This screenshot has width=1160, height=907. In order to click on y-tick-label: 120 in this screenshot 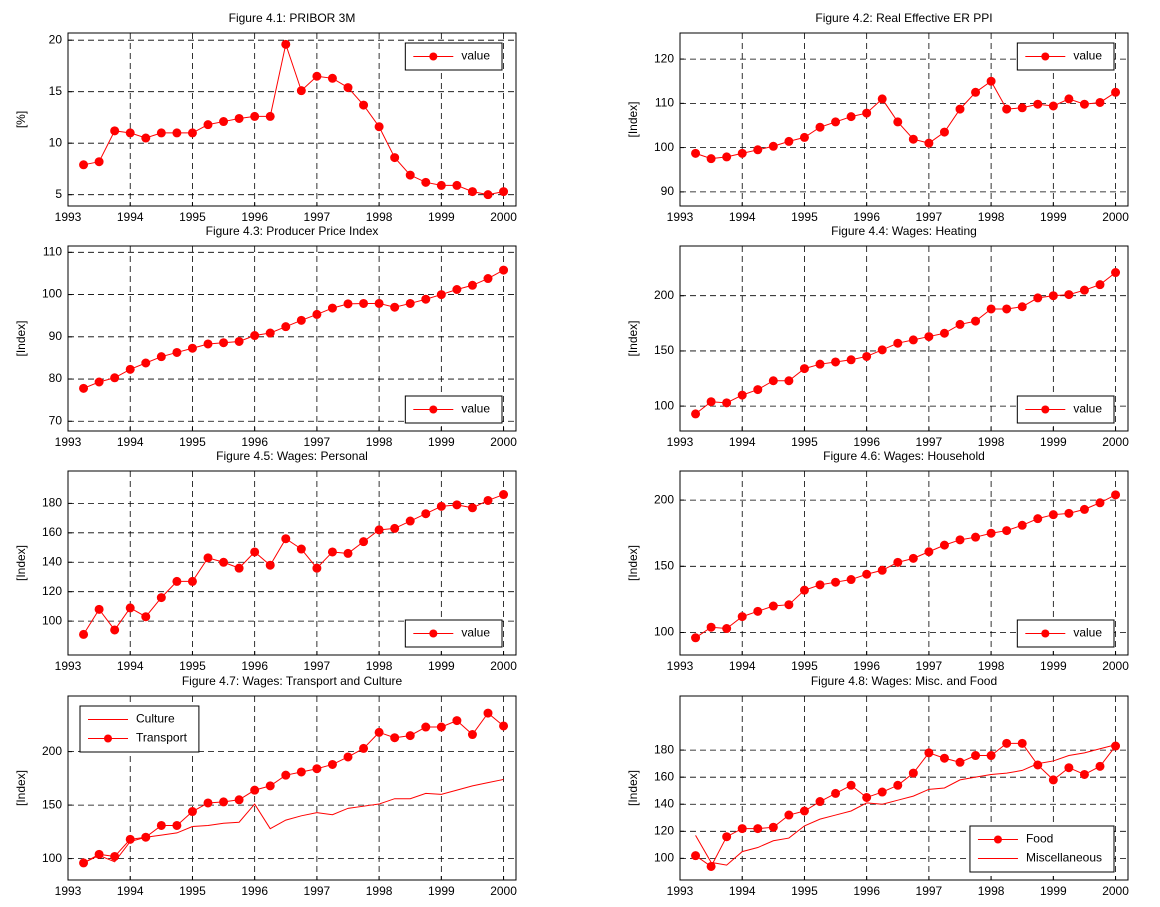, I will do `click(664, 830)`.